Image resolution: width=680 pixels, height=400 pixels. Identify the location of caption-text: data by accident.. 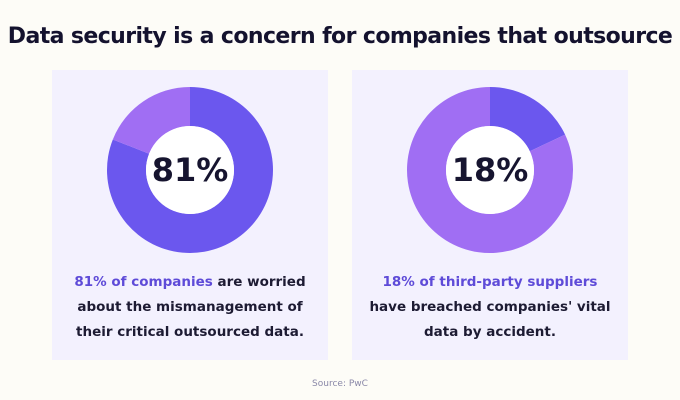
(490, 332).